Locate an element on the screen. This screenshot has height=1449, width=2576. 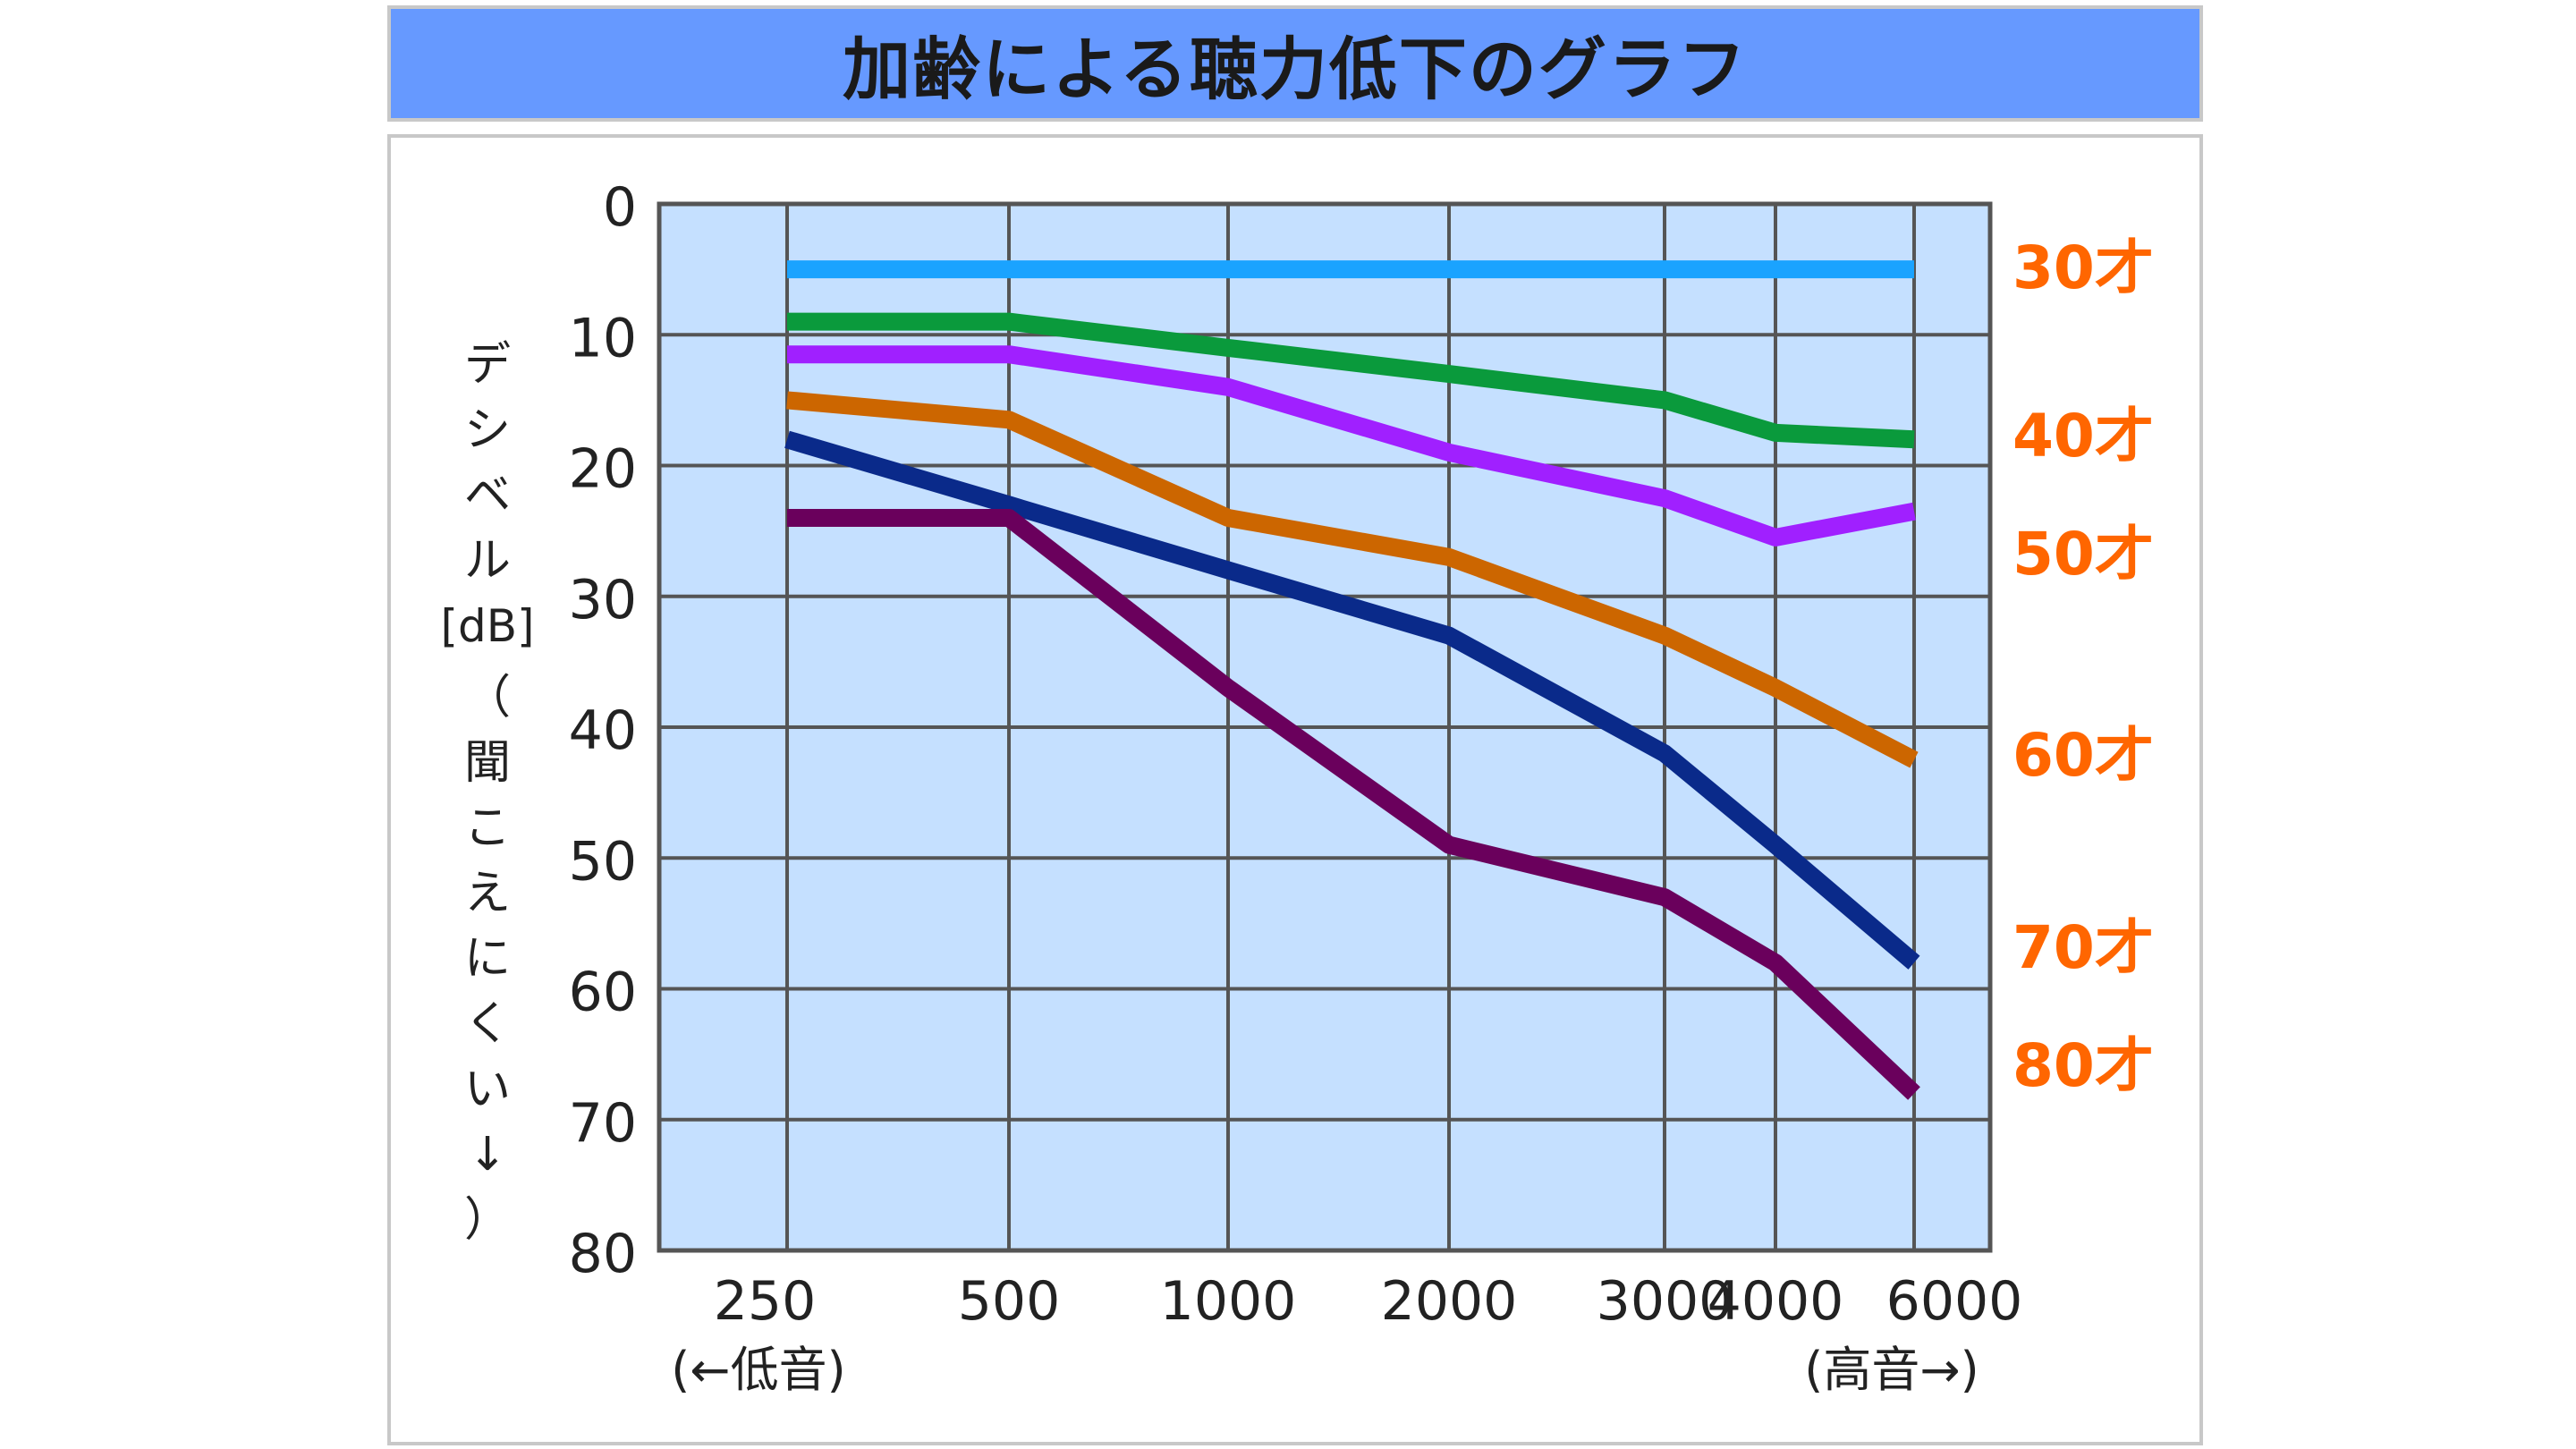
y-tick-label: 40 is located at coordinates (603, 730).